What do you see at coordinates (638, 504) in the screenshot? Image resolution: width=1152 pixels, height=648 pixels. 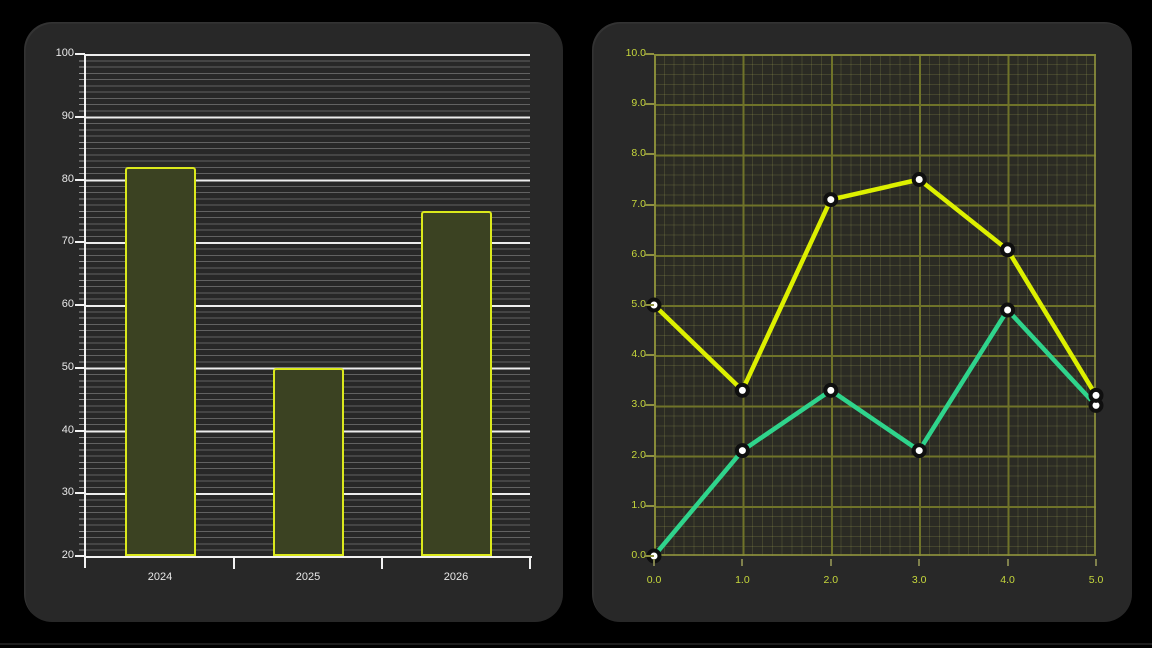 I see `y-tick-label: 1.0` at bounding box center [638, 504].